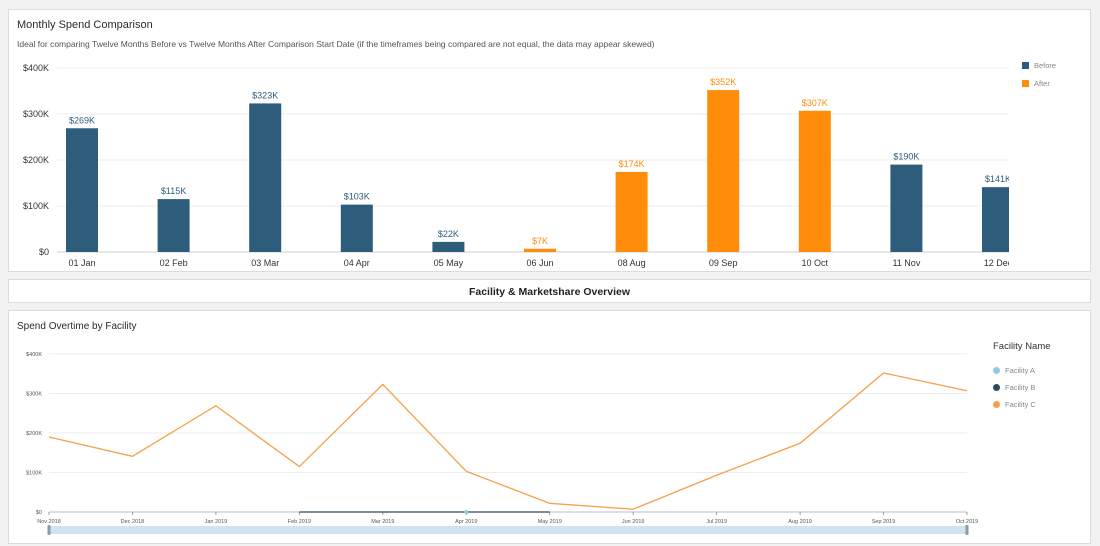 The image size is (1100, 546). Describe the element at coordinates (299, 522) in the screenshot. I see `line-x-tick-label: Feb 2019` at that location.